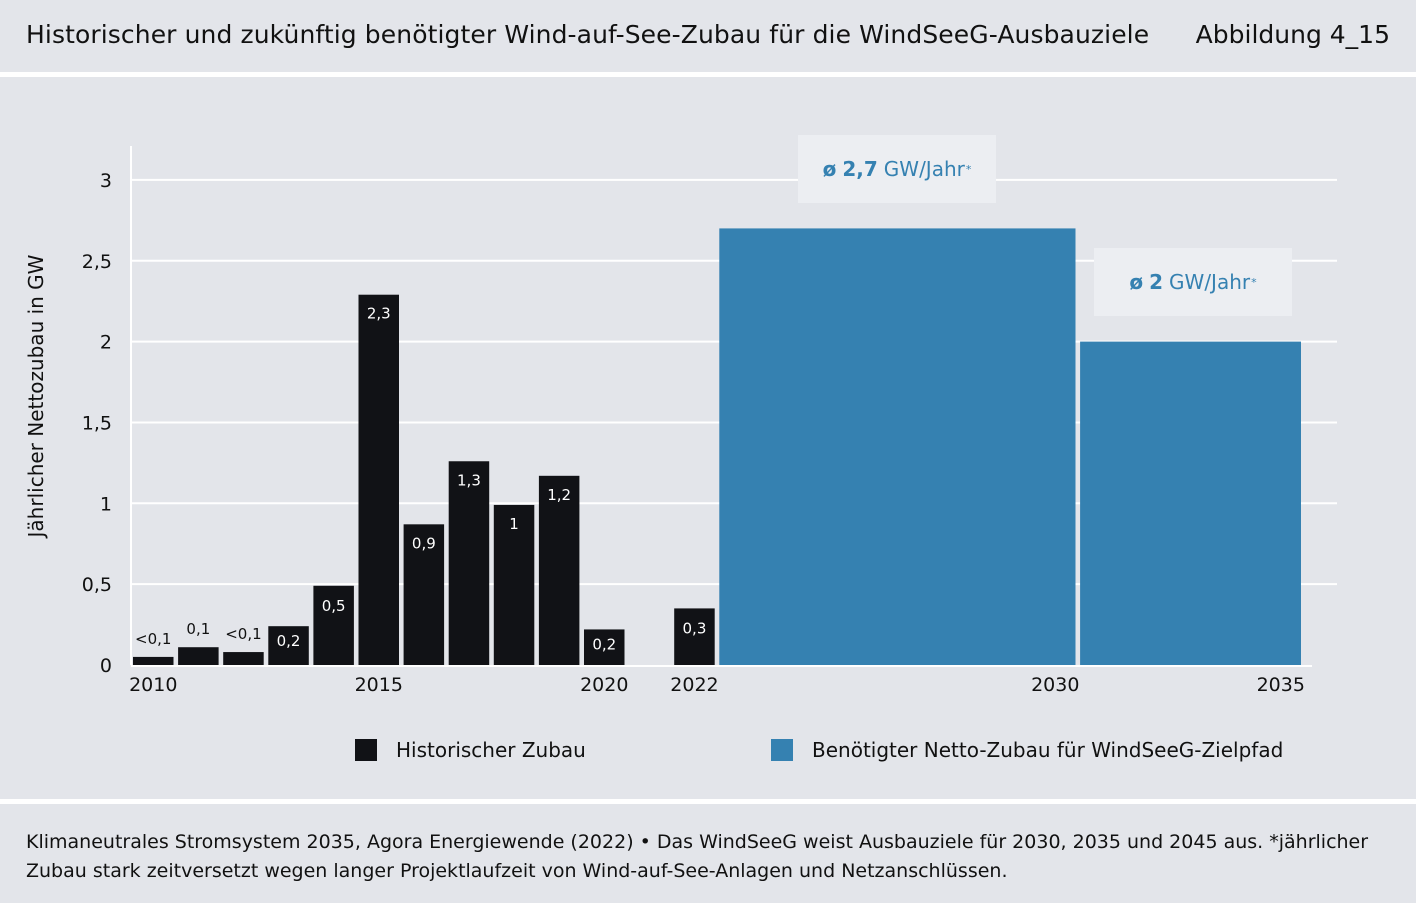 The width and height of the screenshot is (1416, 903). I want to click on x-tick-label: 2015, so click(379, 685).